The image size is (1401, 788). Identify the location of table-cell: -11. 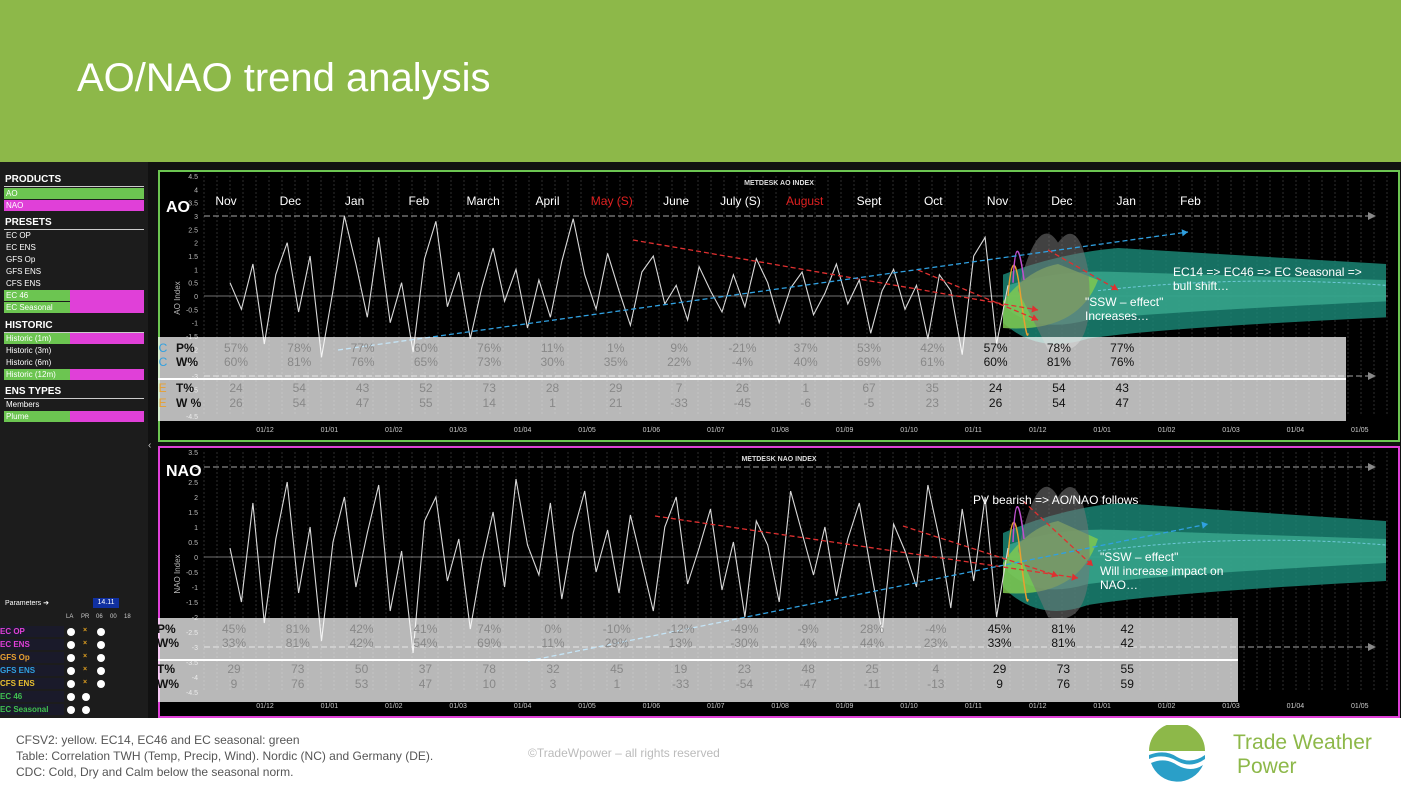
(872, 684).